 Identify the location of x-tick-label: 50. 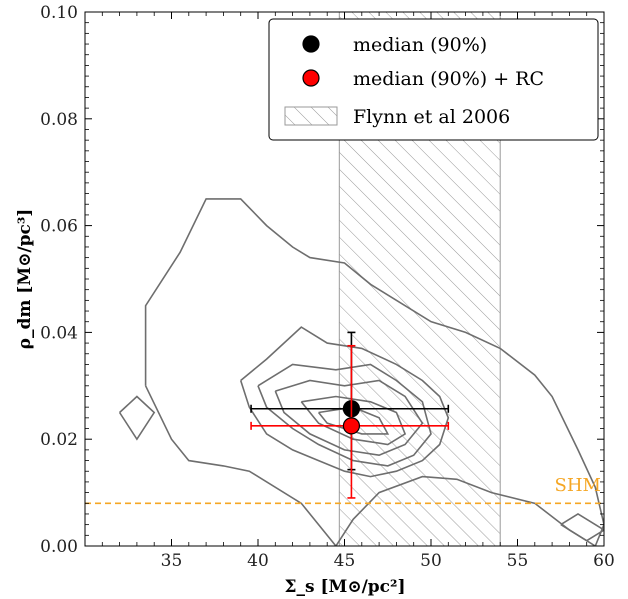
(431, 561).